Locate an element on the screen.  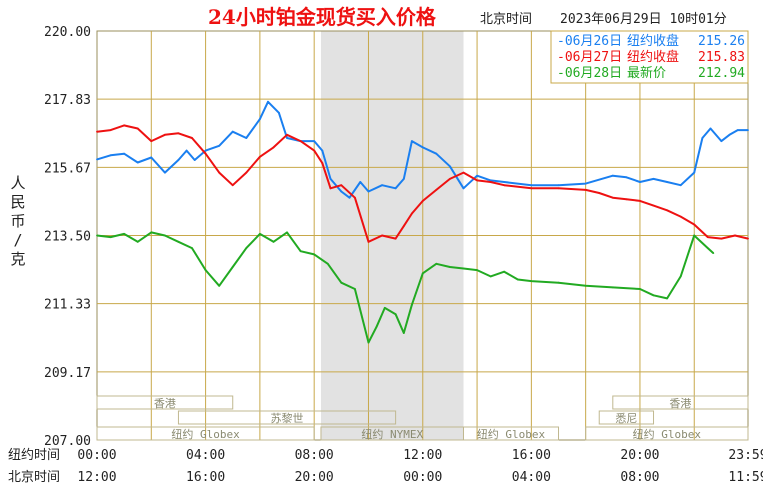
x-tick-label: 16:00 is located at coordinates (531, 455).